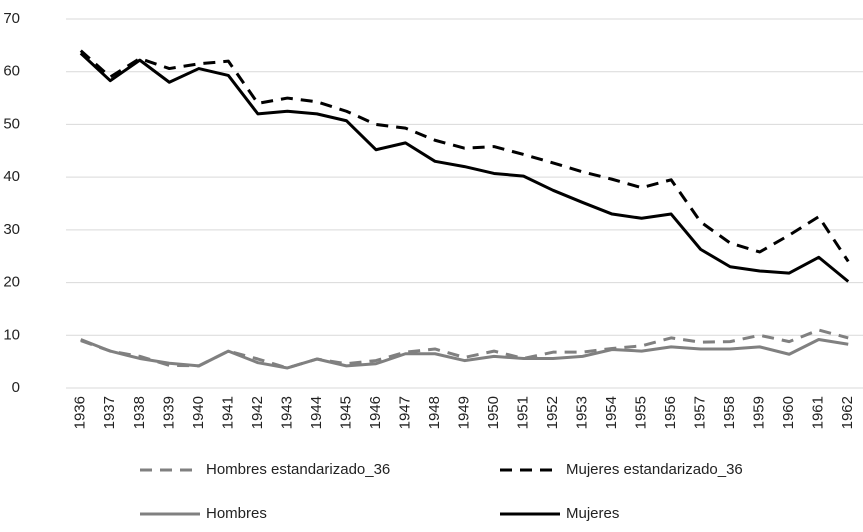 The image size is (863, 532). I want to click on y-tick-label: 0, so click(16, 387).